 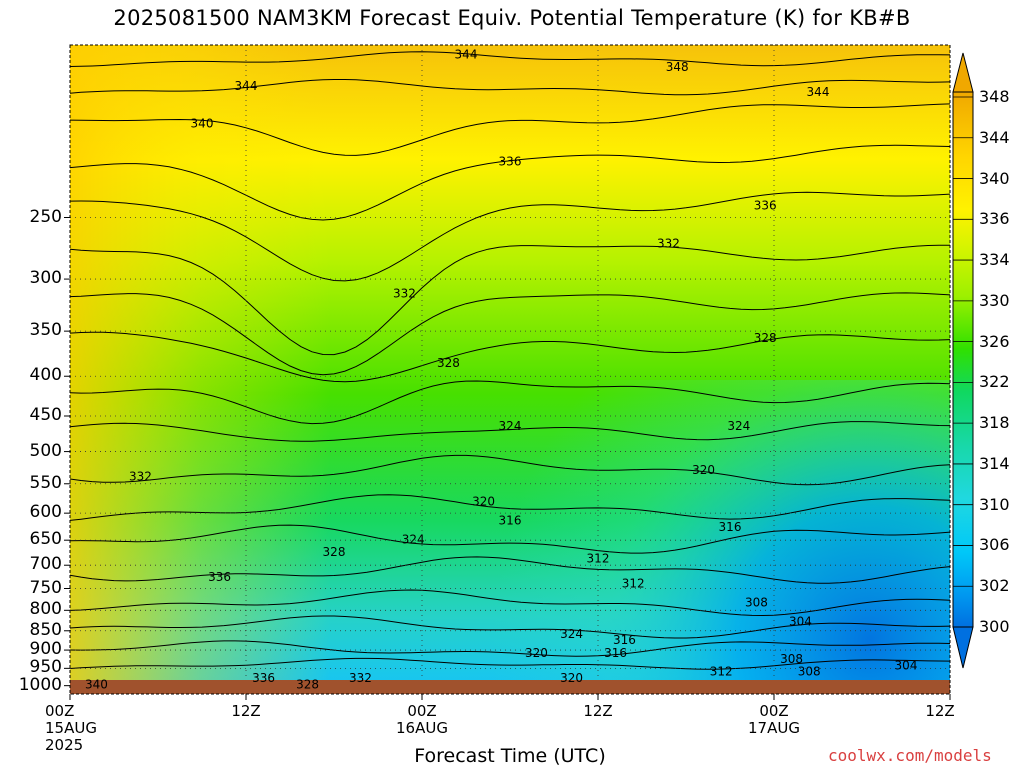 What do you see at coordinates (994, 341) in the screenshot?
I see `colorbar-label: 326` at bounding box center [994, 341].